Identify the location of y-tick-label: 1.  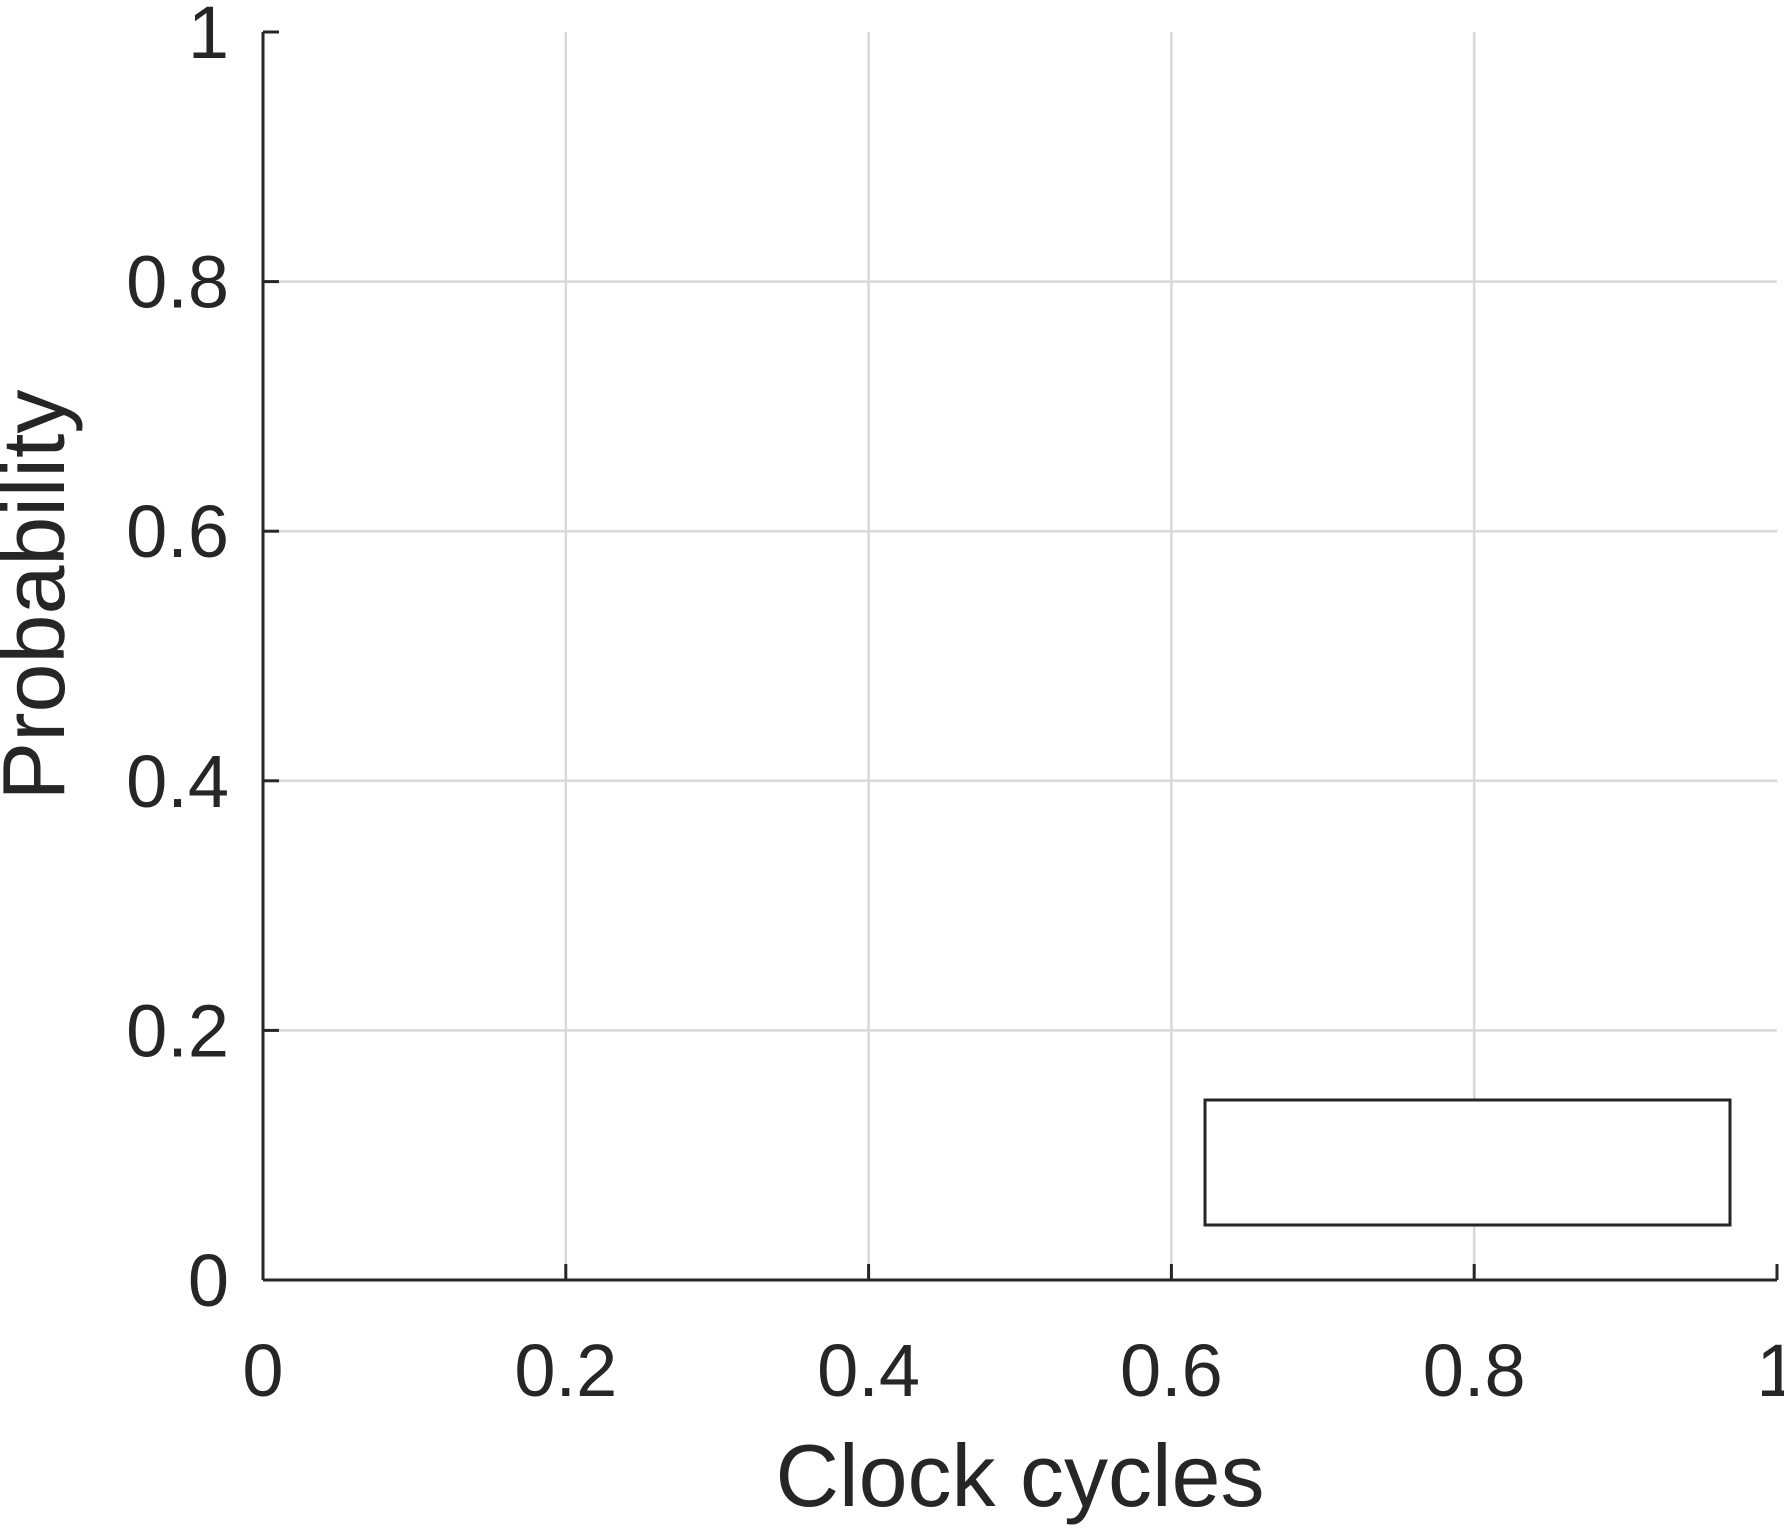
(208, 37).